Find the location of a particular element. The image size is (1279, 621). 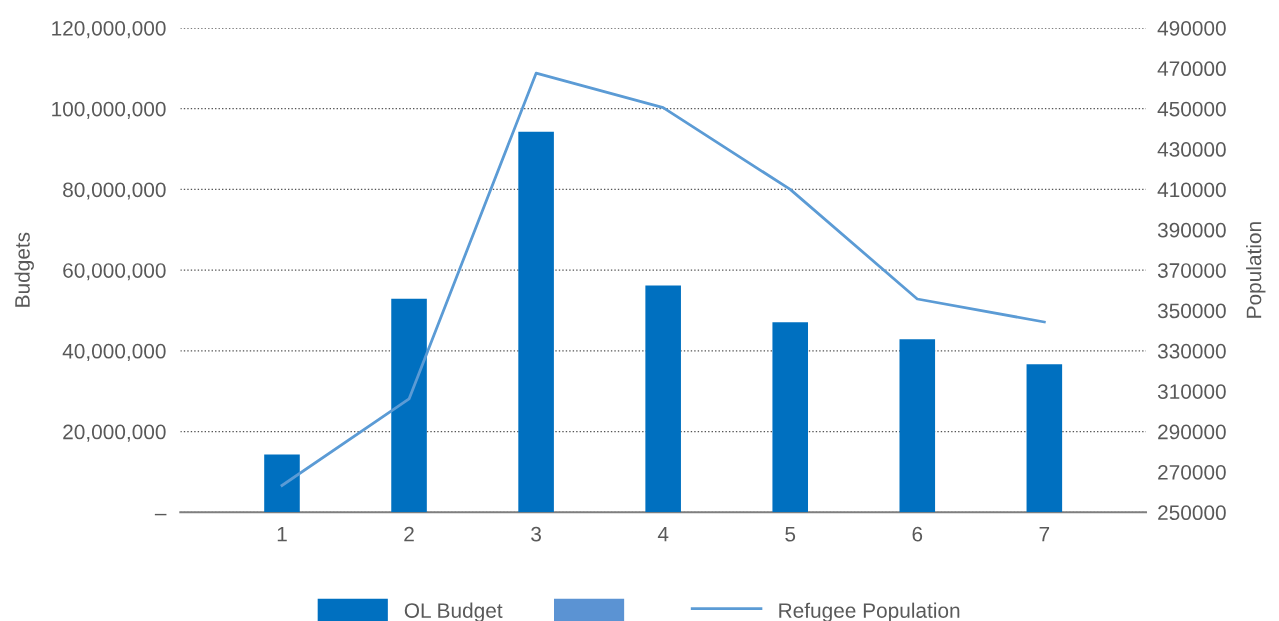

x-tick-label: 7 is located at coordinates (1044, 534).